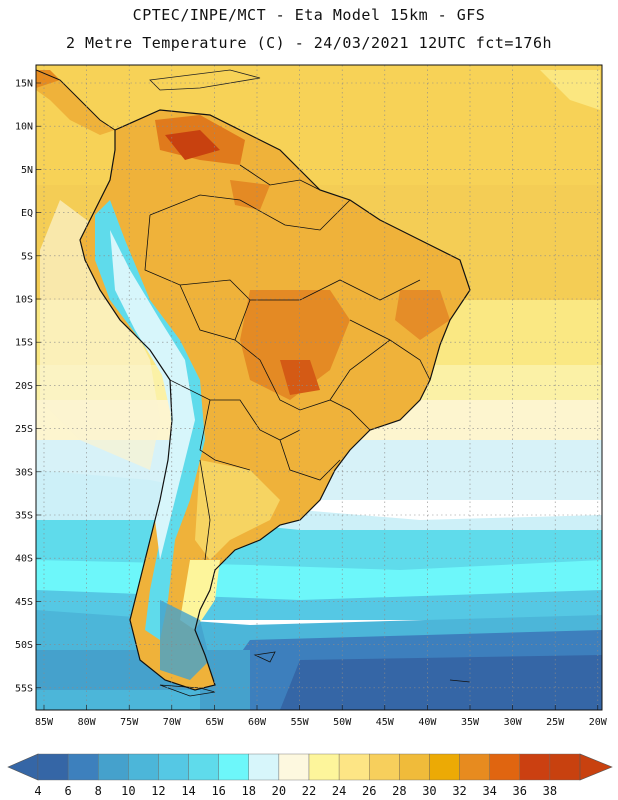 The image size is (618, 800). What do you see at coordinates (249, 791) in the screenshot?
I see `colorbar-label: 18` at bounding box center [249, 791].